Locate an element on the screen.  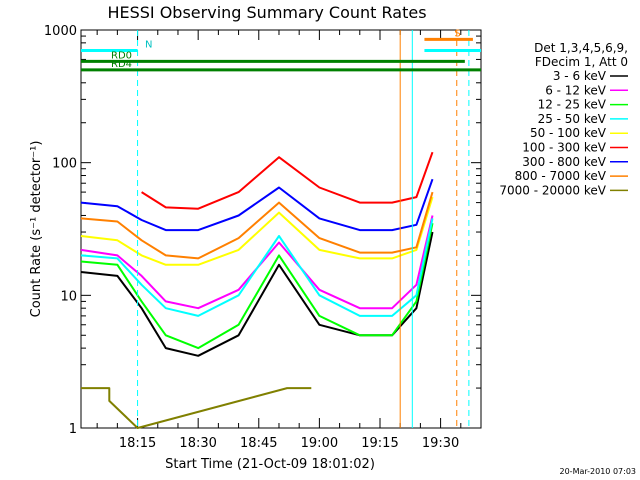
legend-header: Det 1,3,4,5,6,9, is located at coordinates (581, 48).